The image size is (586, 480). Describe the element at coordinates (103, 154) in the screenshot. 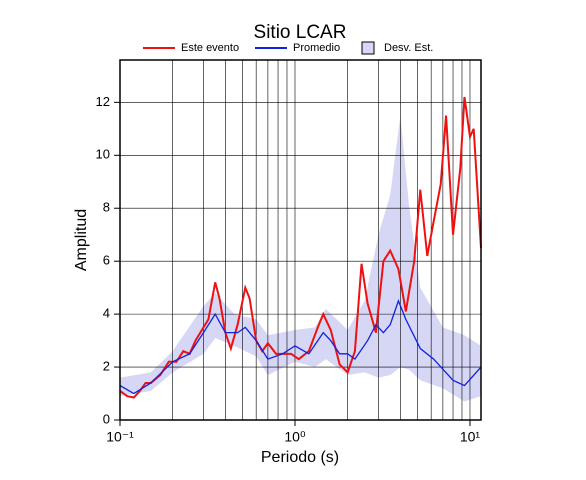

I see `y-tick-label: 10` at that location.